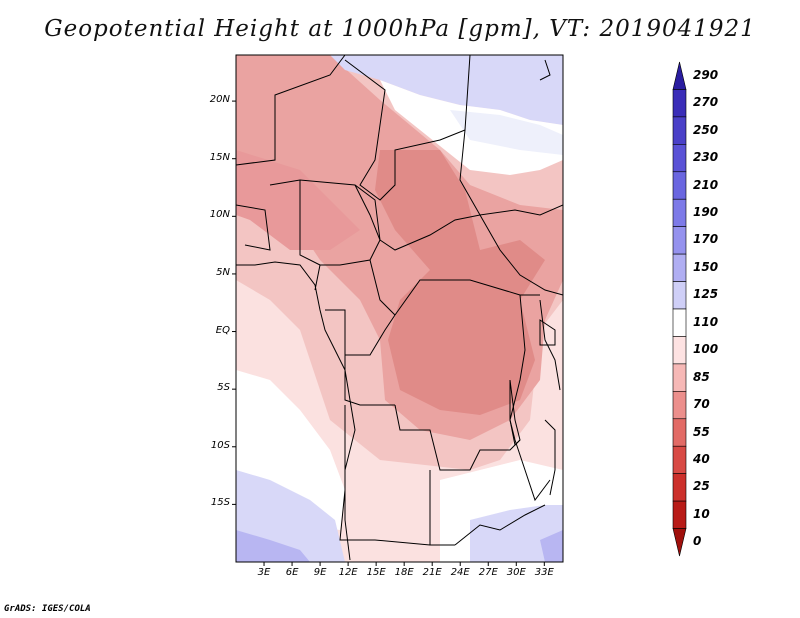 The height and width of the screenshot is (618, 800). What do you see at coordinates (701, 404) in the screenshot?
I see `colorbar-label: 70` at bounding box center [701, 404].